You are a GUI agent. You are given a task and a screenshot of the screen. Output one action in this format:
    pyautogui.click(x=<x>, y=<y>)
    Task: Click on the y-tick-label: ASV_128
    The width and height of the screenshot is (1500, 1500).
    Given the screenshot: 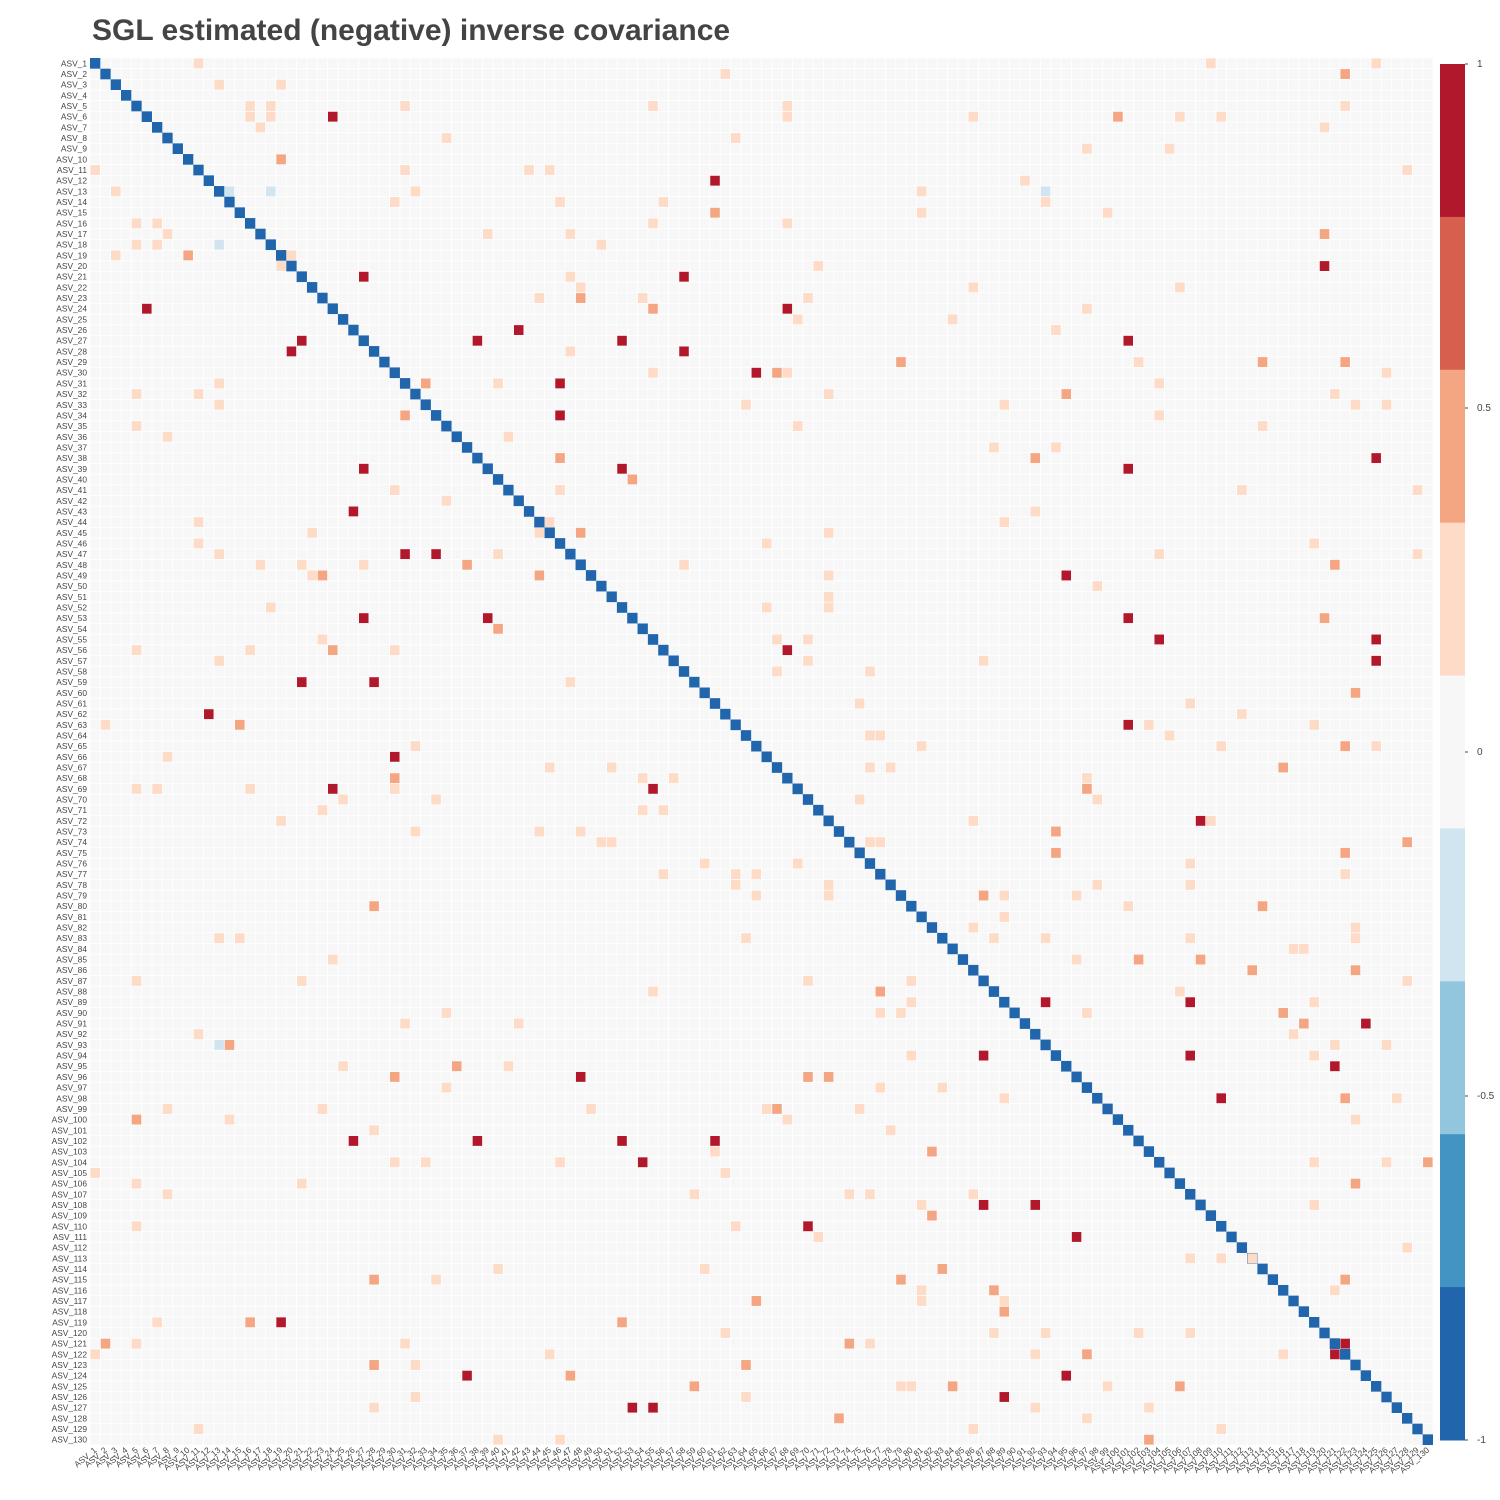 What is the action you would take?
    pyautogui.click(x=70, y=1418)
    